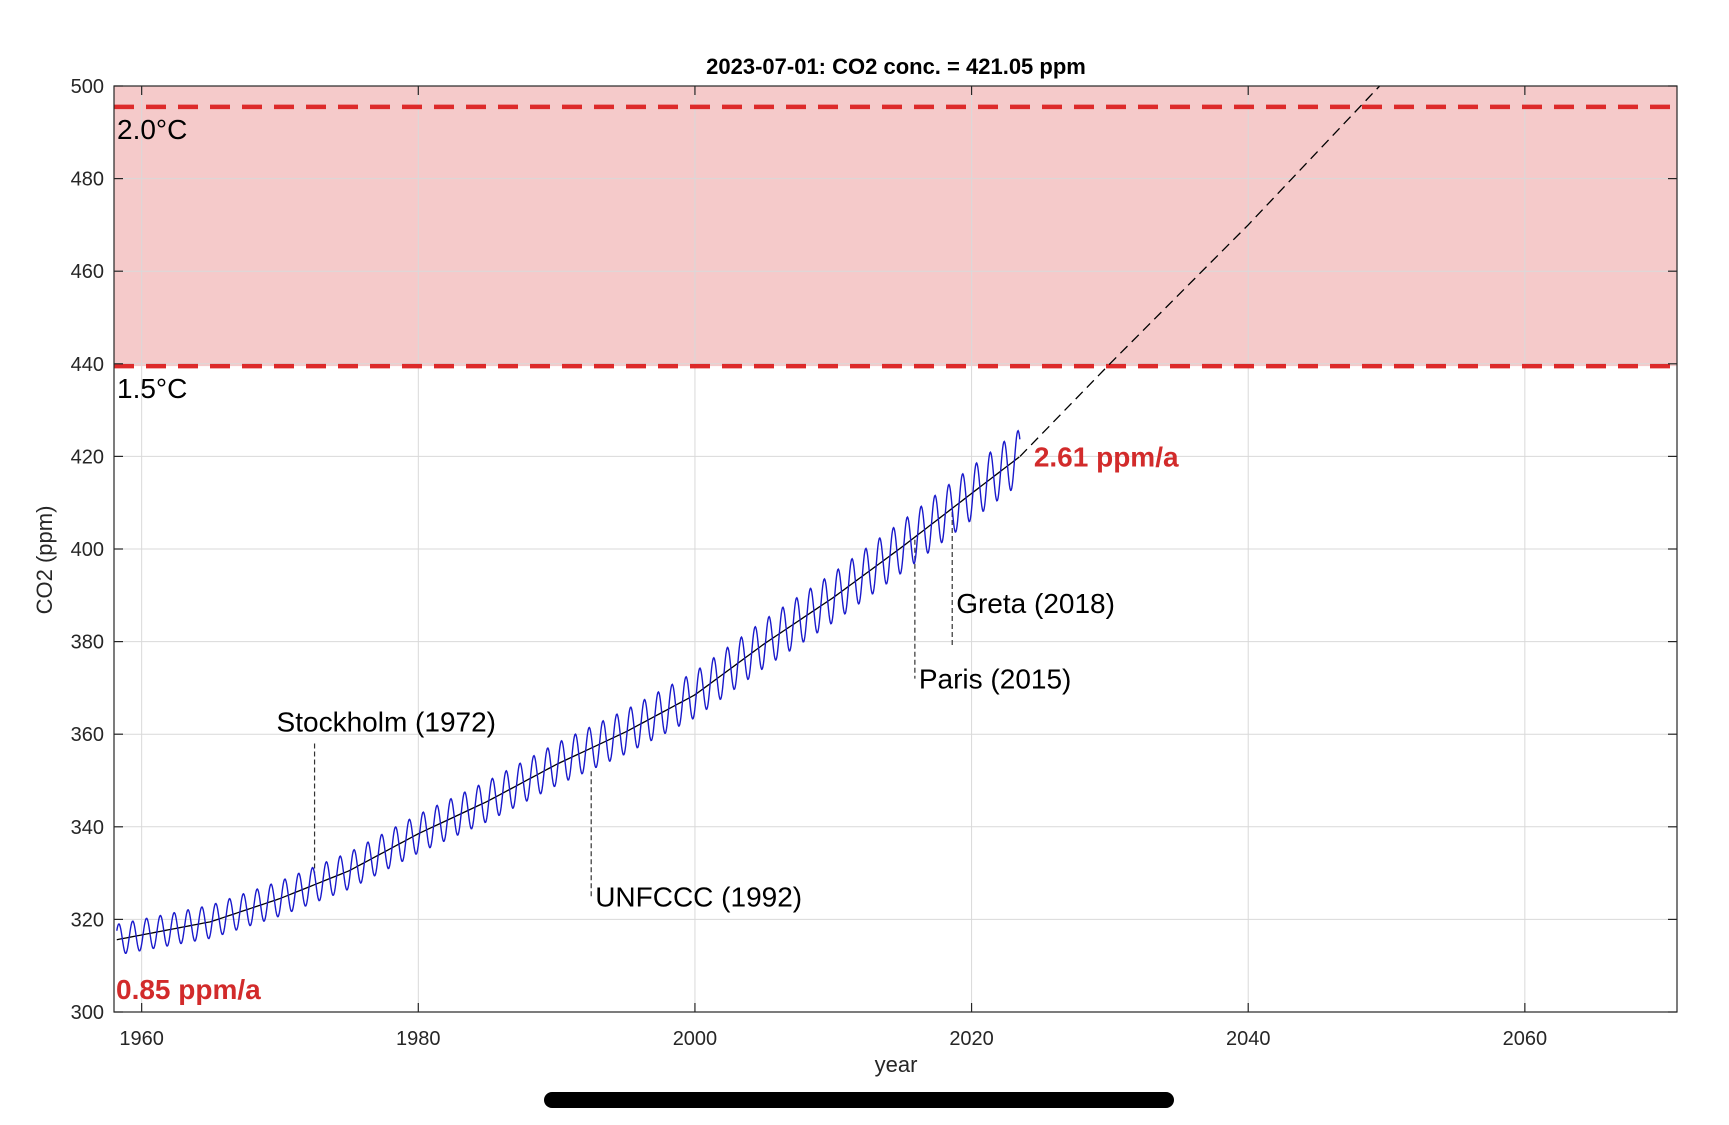  What do you see at coordinates (1525, 1039) in the screenshot?
I see `x-tick-label: 2060` at bounding box center [1525, 1039].